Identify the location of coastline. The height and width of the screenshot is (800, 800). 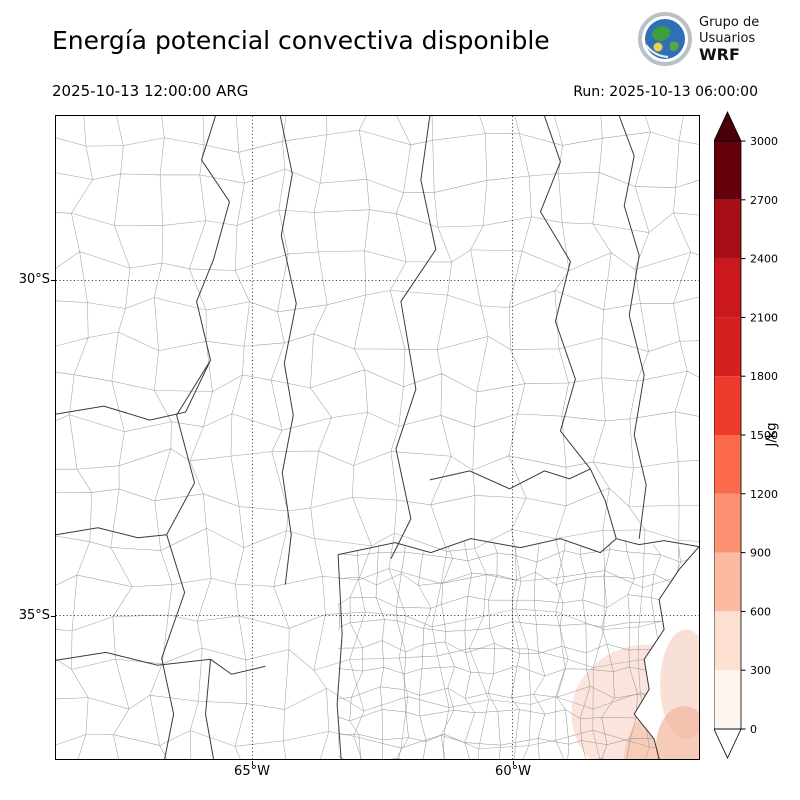
(666, 652).